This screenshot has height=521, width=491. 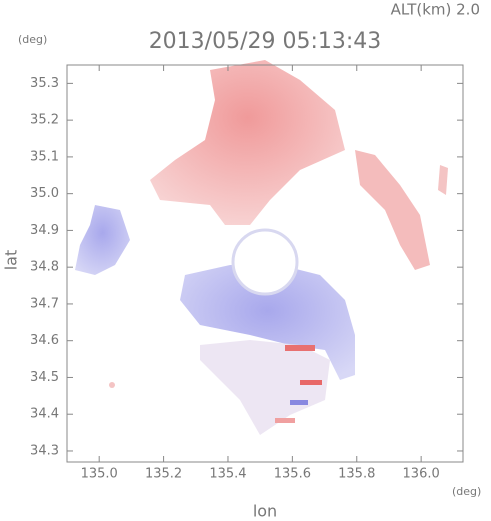 I want to click on y-tick-label: 34.9, so click(x=44, y=230).